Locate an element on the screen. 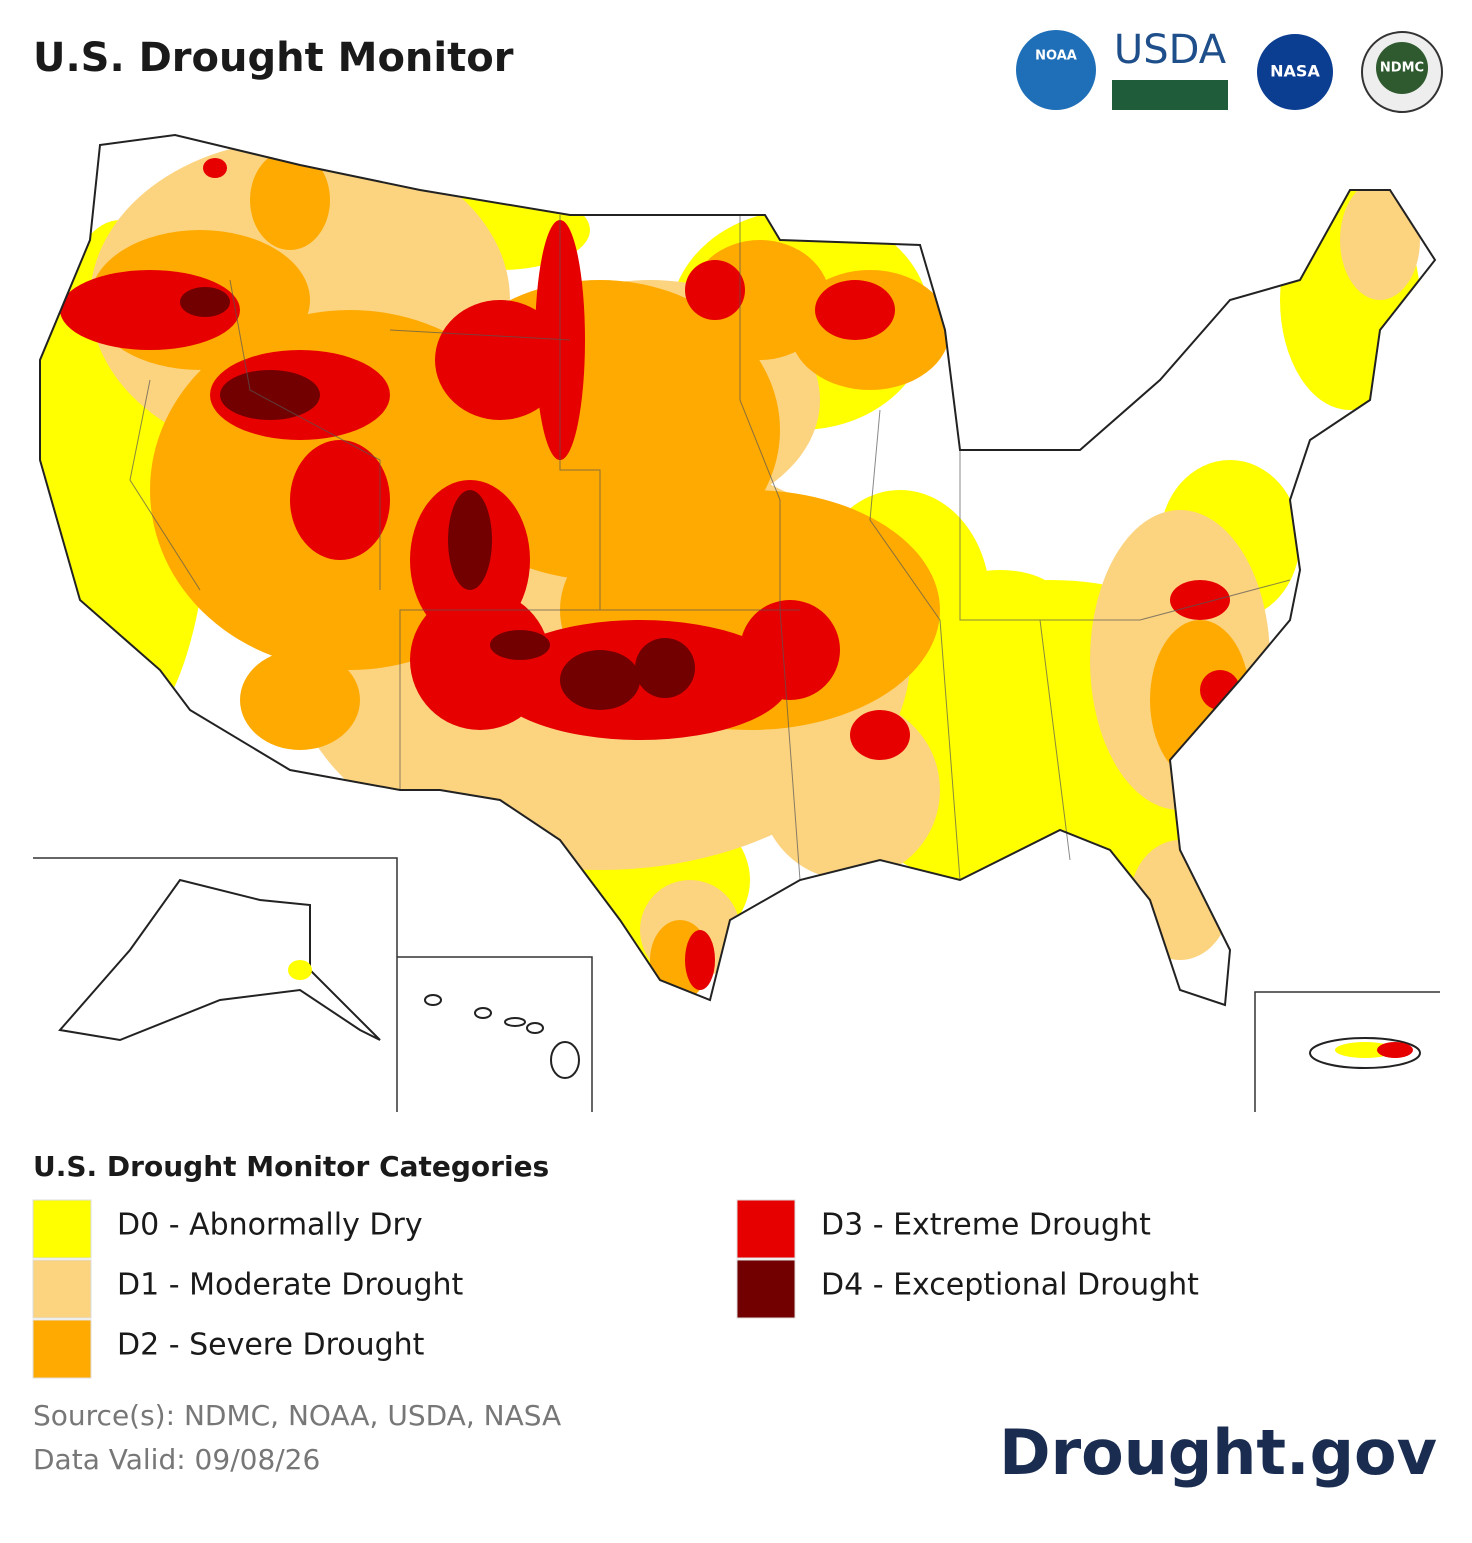 The image size is (1472, 1543). logo-text: NDMC is located at coordinates (1402, 68).